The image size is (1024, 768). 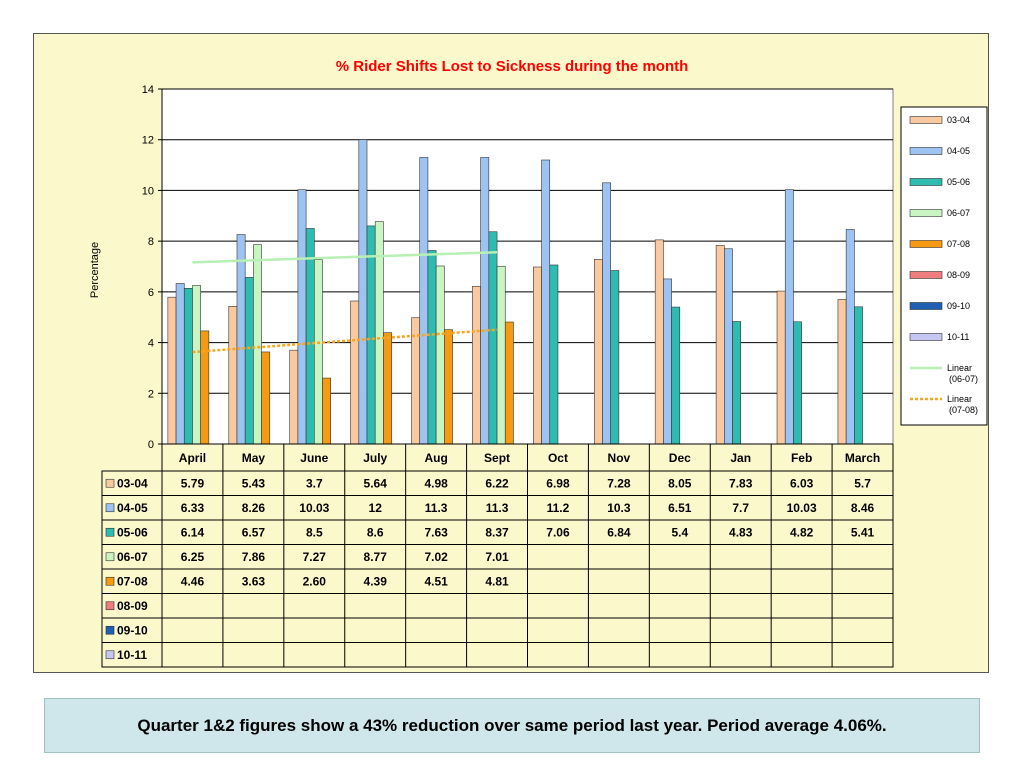 What do you see at coordinates (958, 151) in the screenshot?
I see `legend-label-04-05: 04-05` at bounding box center [958, 151].